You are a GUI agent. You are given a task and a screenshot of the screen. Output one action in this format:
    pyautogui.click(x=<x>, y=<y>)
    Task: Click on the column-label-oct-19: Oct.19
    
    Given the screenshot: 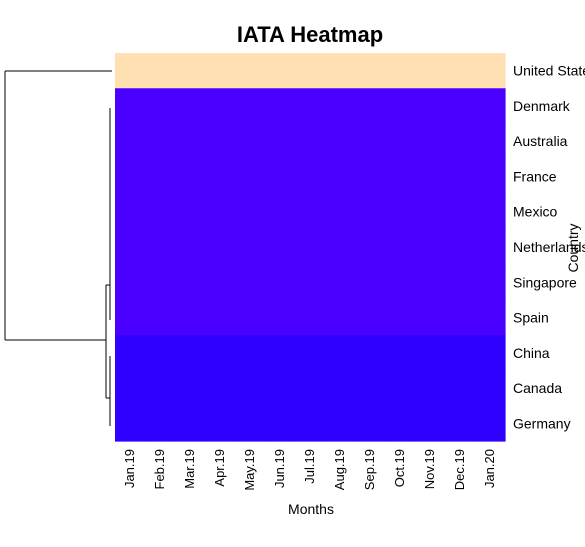 What is the action you would take?
    pyautogui.click(x=399, y=468)
    